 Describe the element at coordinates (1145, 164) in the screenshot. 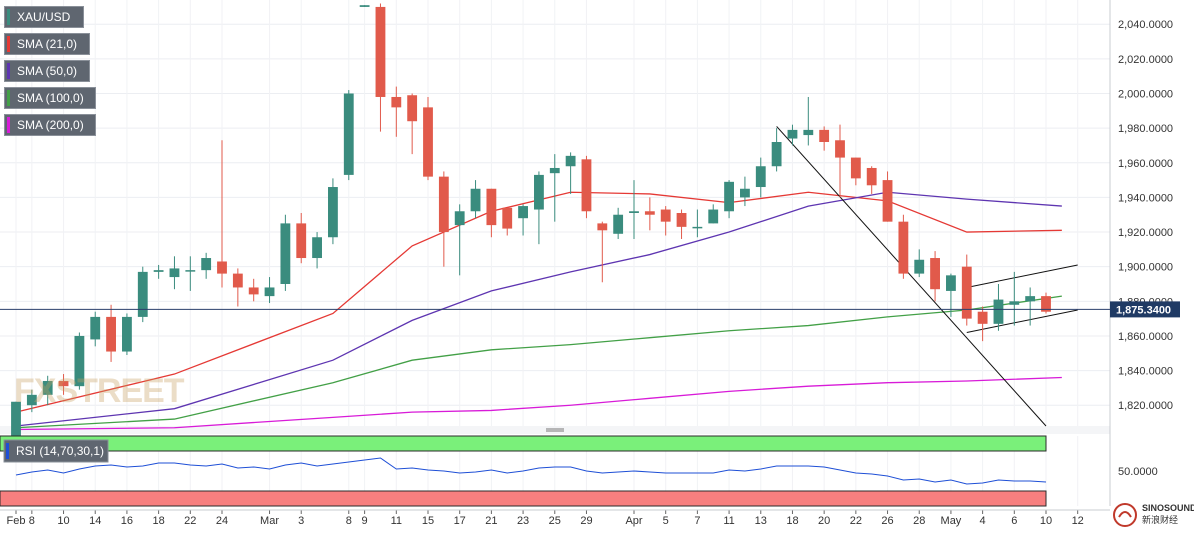

I see `y-tick-label: 1,960.0000` at that location.